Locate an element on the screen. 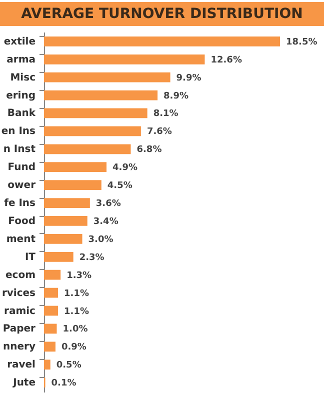  data-label: 1.0% is located at coordinates (75, 329).